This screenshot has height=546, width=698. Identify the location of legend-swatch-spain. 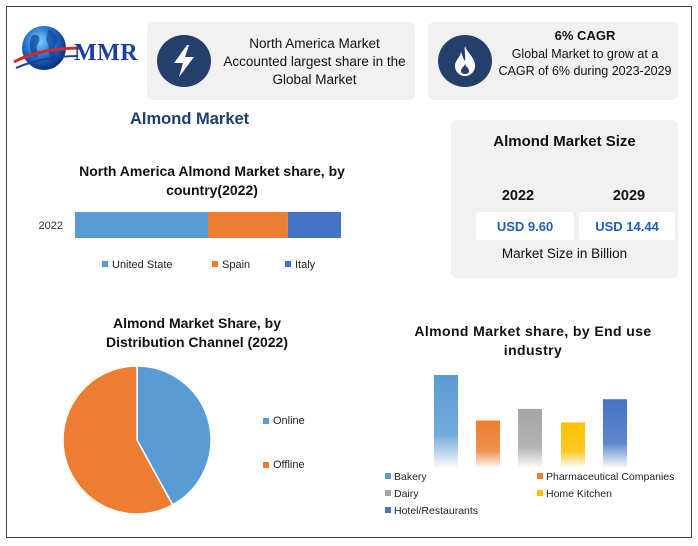
(215, 264).